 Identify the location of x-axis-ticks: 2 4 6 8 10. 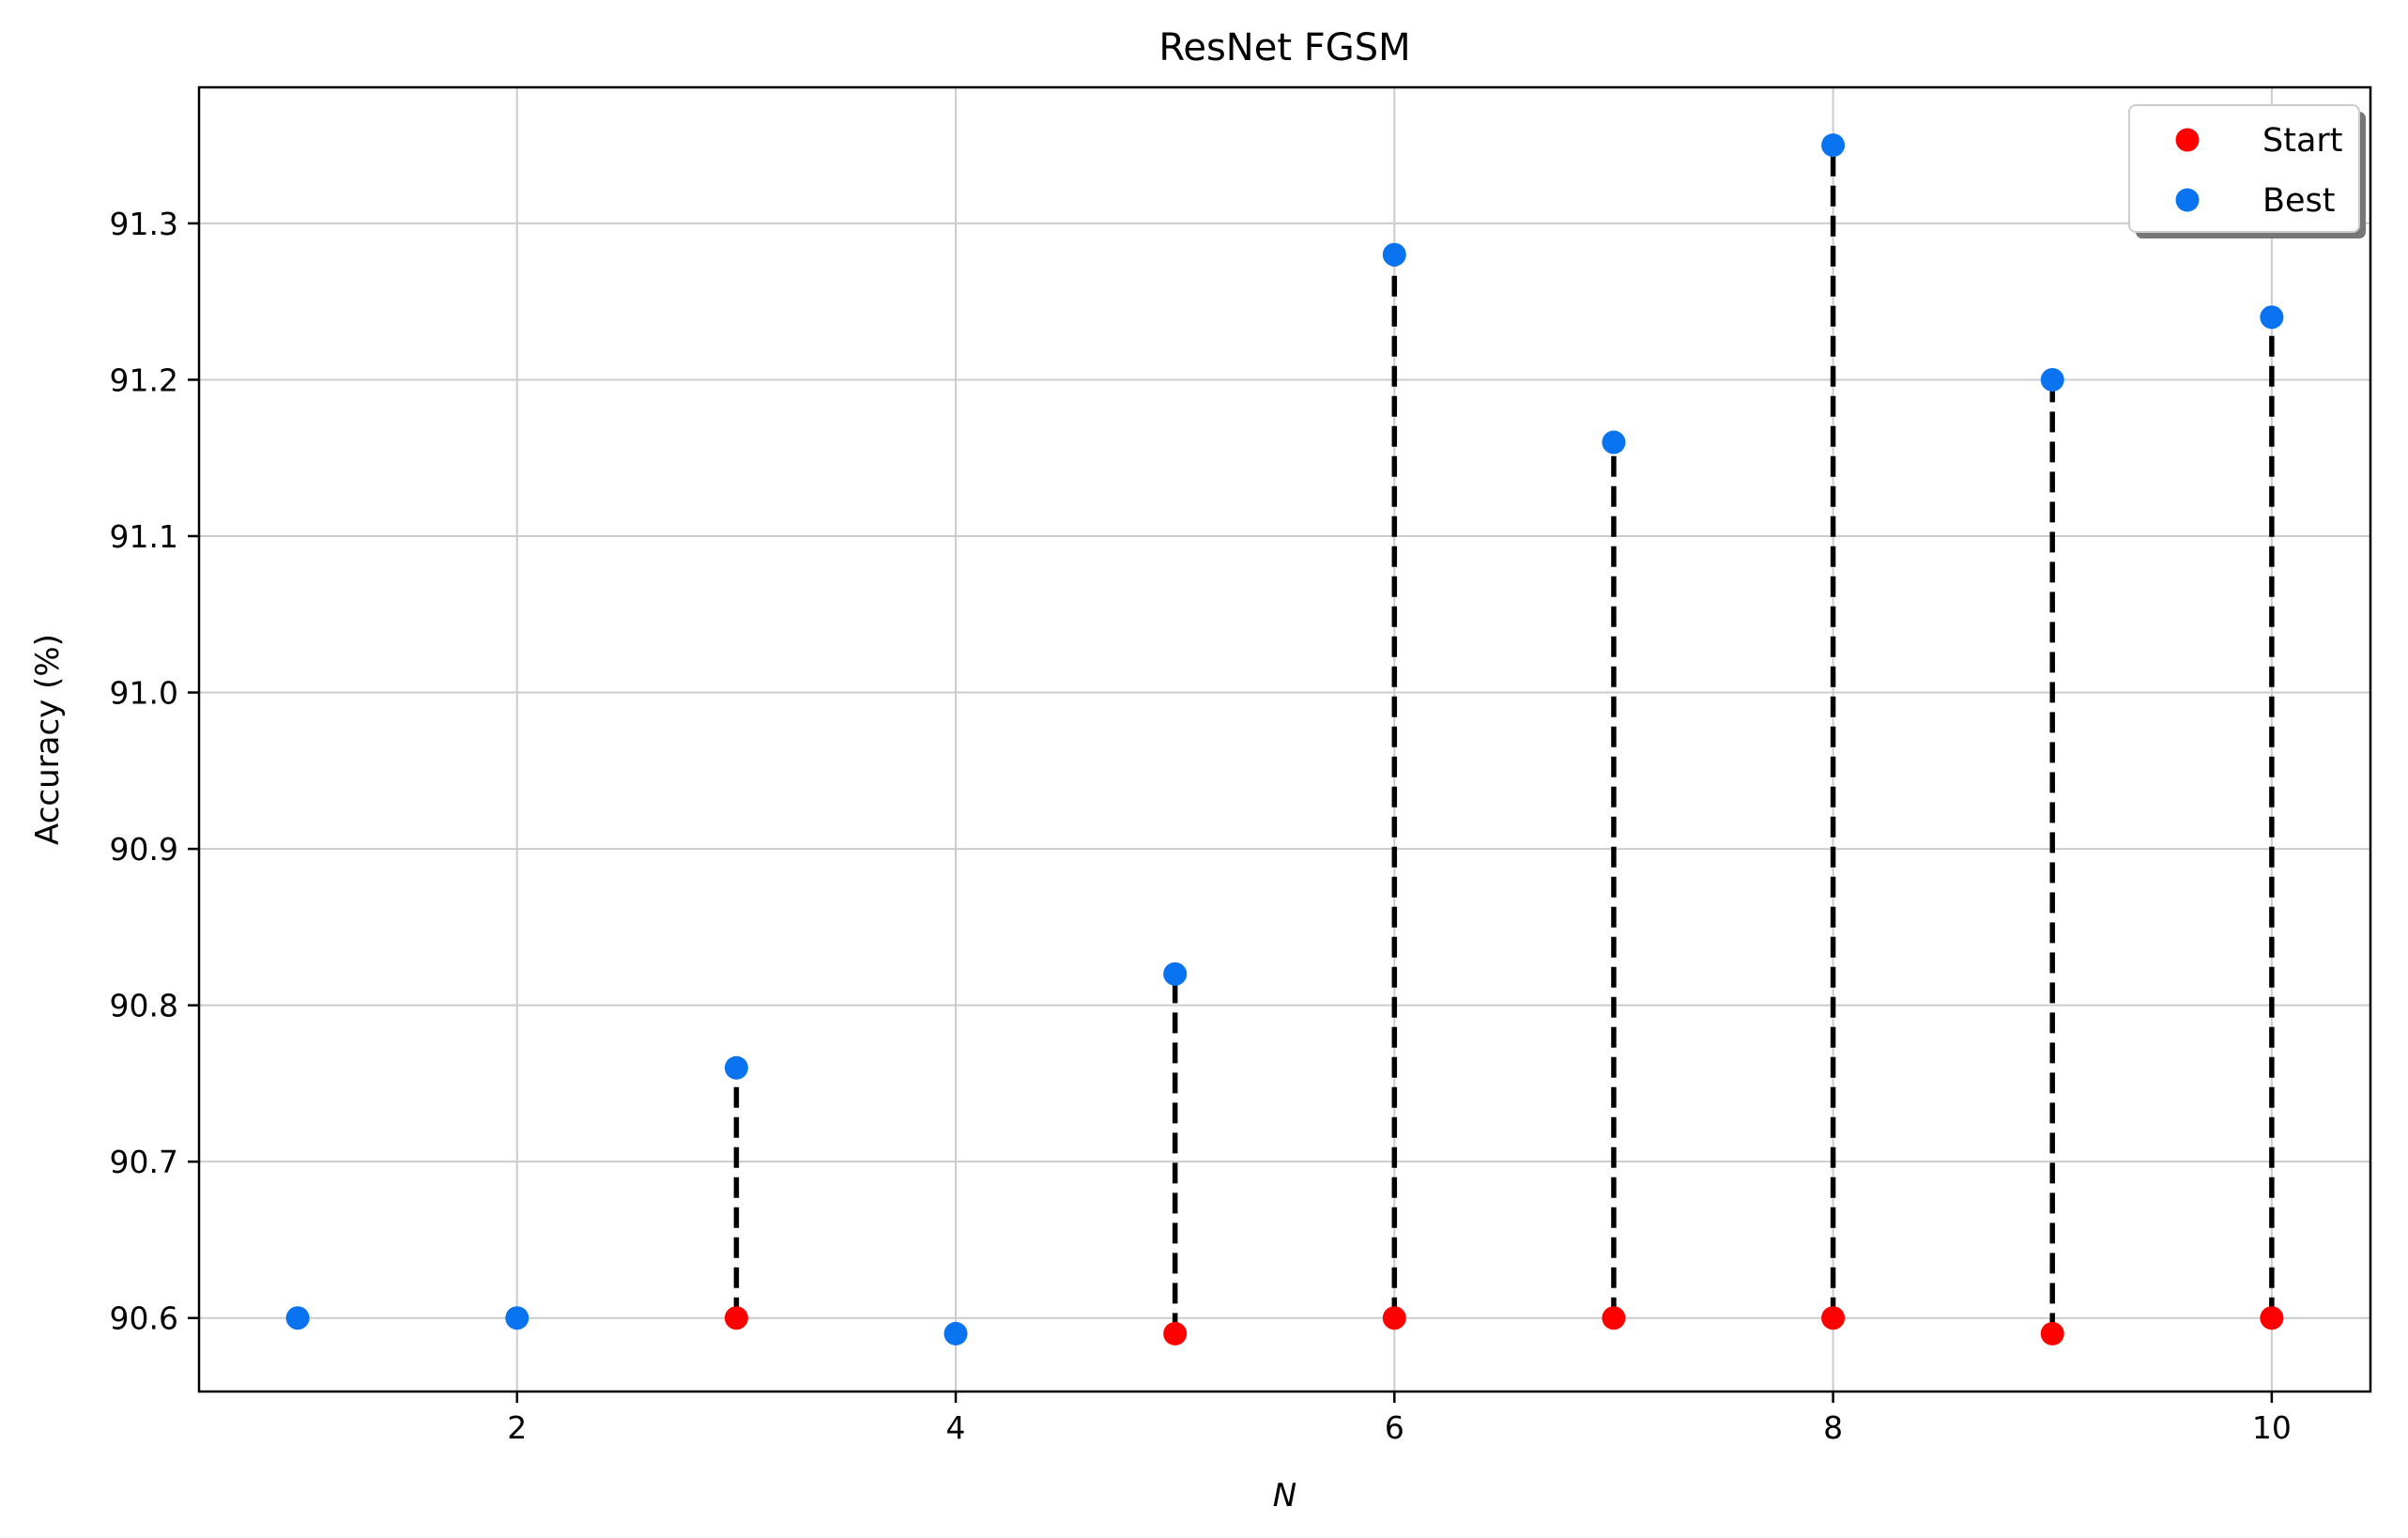
(1399, 1419).